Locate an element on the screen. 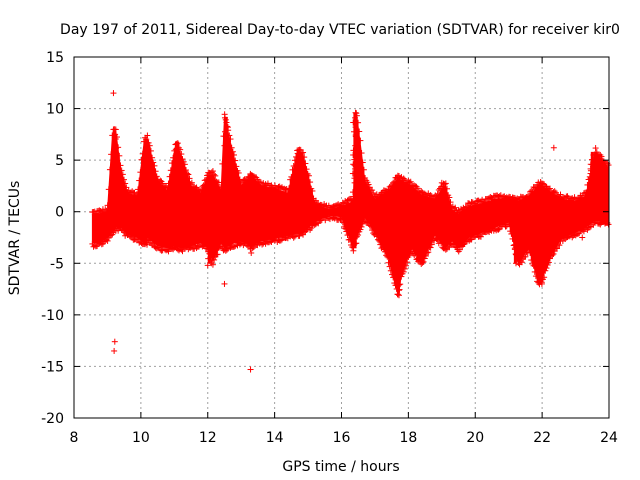 Image resolution: width=640 pixels, height=480 pixels. x-tick-label: 10 is located at coordinates (141, 438).